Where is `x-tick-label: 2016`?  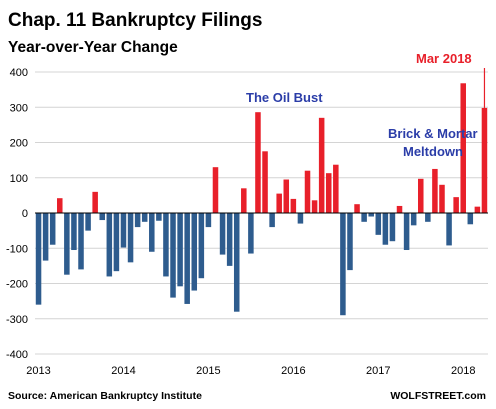
x-tick-label: 2016 is located at coordinates (293, 371).